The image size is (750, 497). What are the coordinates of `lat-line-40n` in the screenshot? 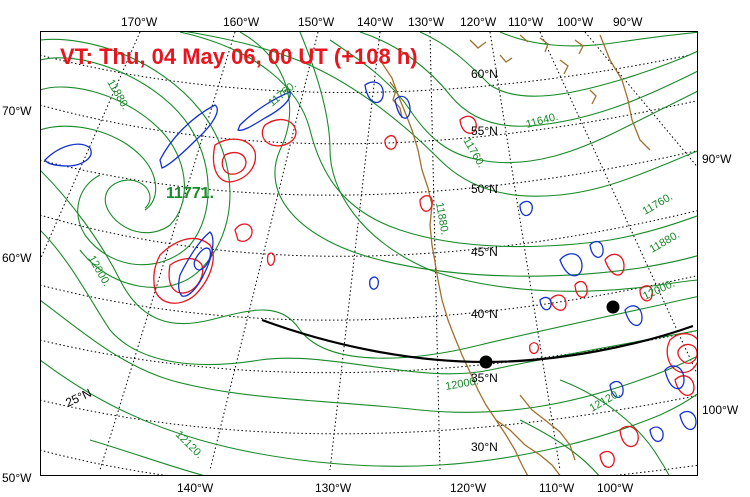 It's located at (369, 298).